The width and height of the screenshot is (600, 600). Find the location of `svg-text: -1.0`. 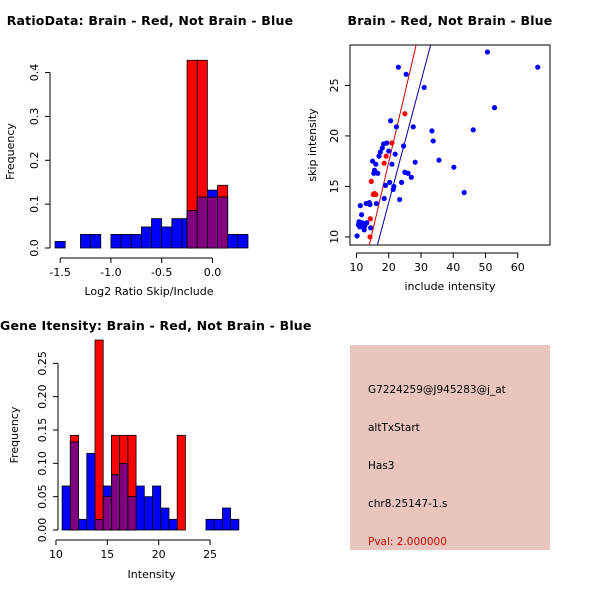

svg-text: -1.0 is located at coordinates (110, 272).